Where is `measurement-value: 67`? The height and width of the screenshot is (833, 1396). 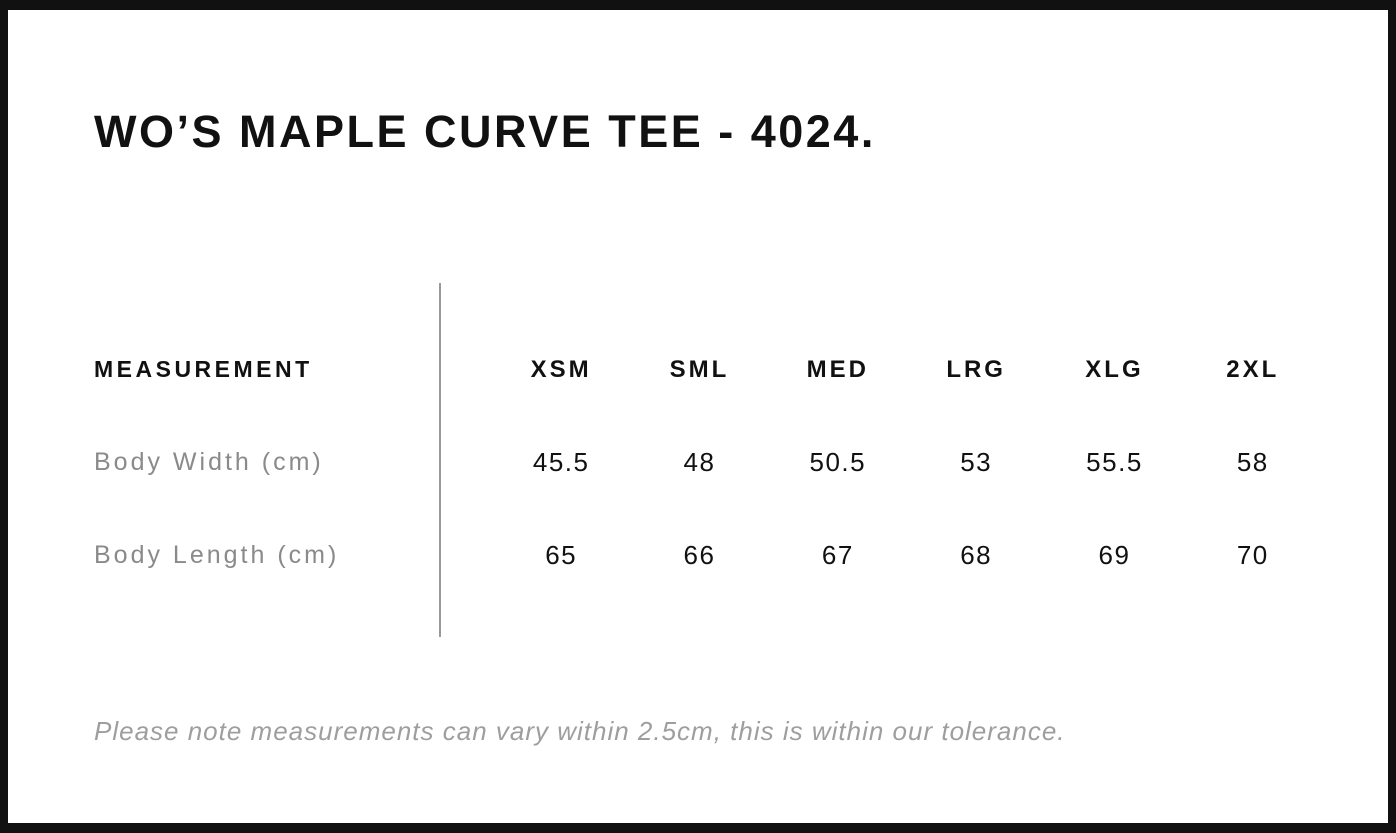
measurement-value: 67 is located at coordinates (837, 555).